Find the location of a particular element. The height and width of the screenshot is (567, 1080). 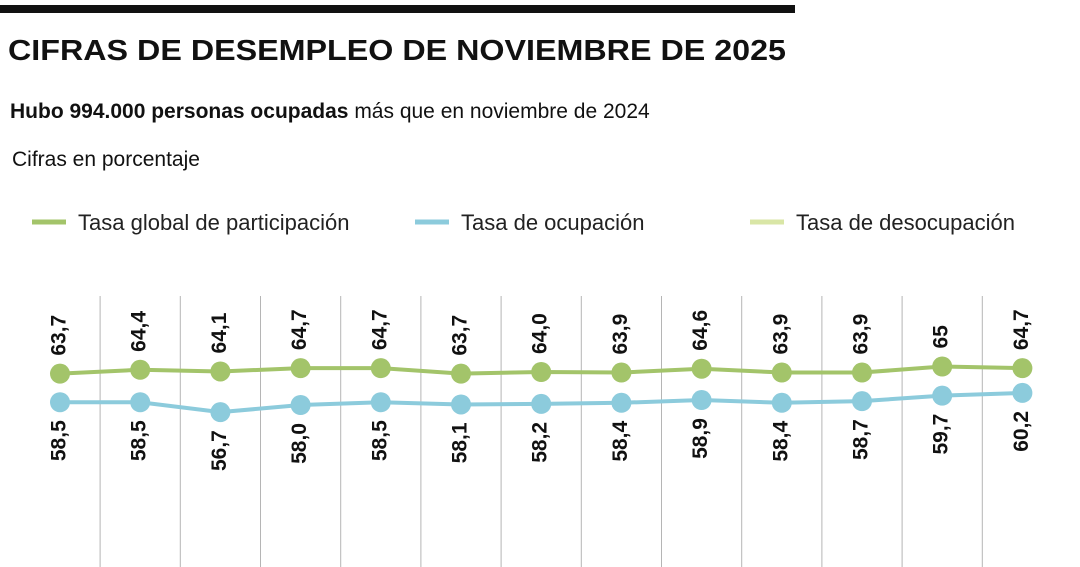

value-label: 58,2 is located at coordinates (540, 442).